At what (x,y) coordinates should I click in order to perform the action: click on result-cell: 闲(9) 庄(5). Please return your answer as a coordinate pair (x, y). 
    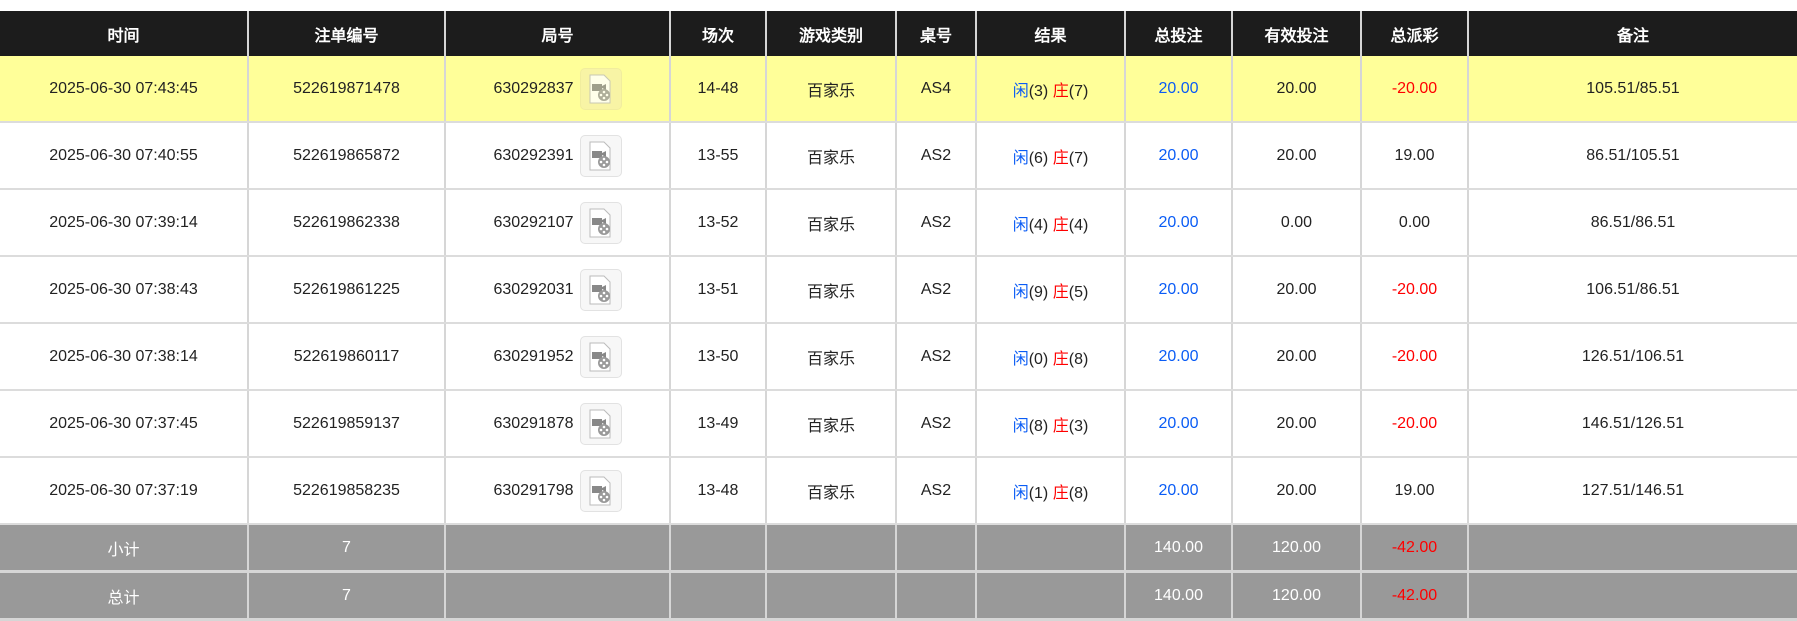
    Looking at the image, I should click on (1050, 290).